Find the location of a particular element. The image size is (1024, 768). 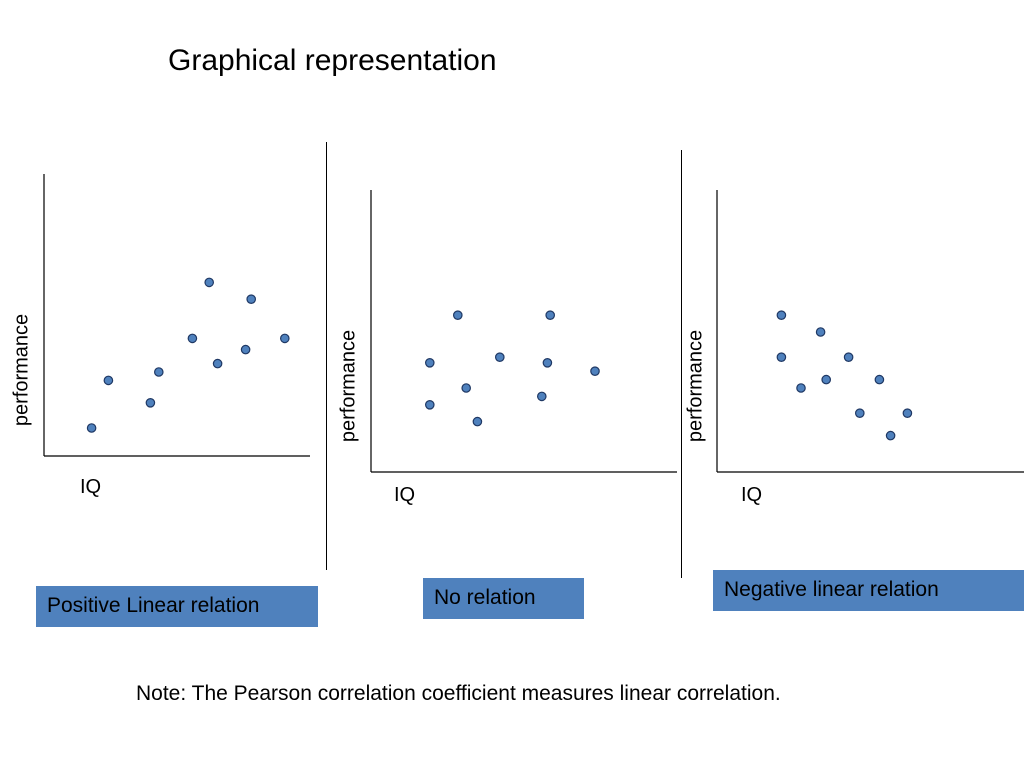

x-axis-label-positive: IQ is located at coordinates (91, 487).